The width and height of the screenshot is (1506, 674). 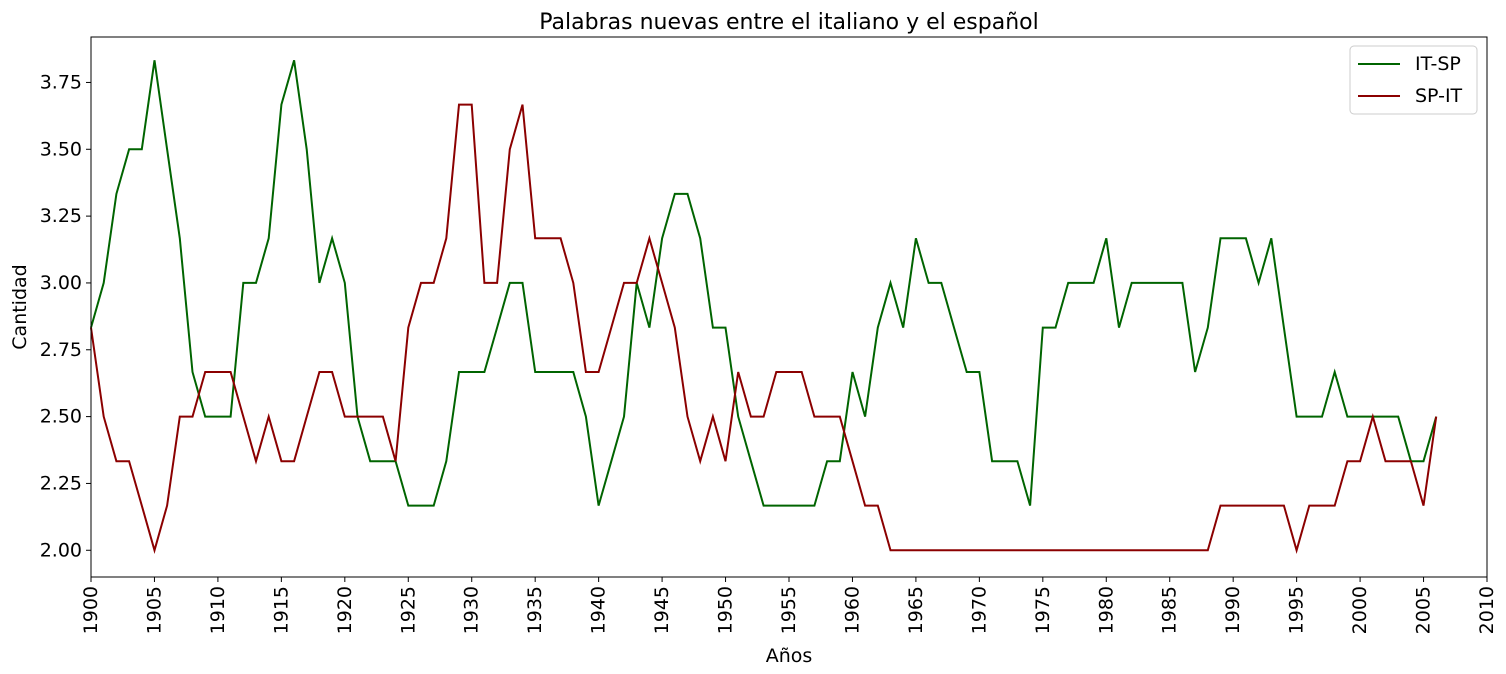 What do you see at coordinates (345, 610) in the screenshot?
I see `x-tick-label: 1920` at bounding box center [345, 610].